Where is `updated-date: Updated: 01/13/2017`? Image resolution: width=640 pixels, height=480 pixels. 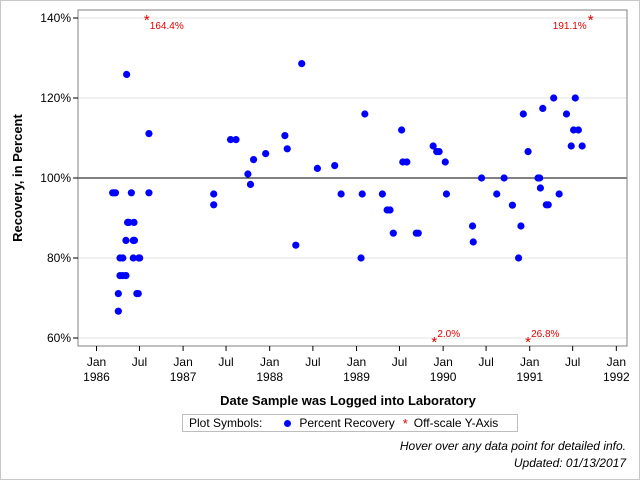
updated-date: Updated: 01/13/2017 is located at coordinates (569, 463).